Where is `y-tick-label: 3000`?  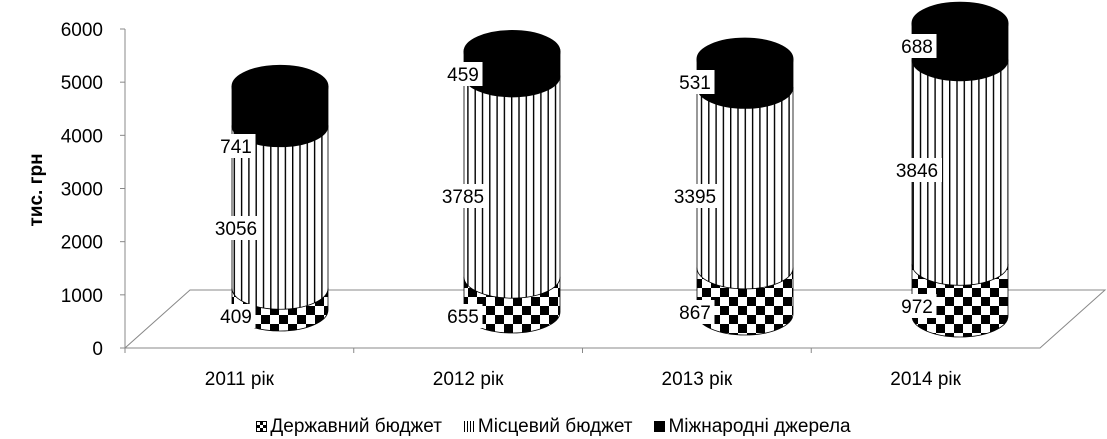
y-tick-label: 3000 is located at coordinates (82, 190).